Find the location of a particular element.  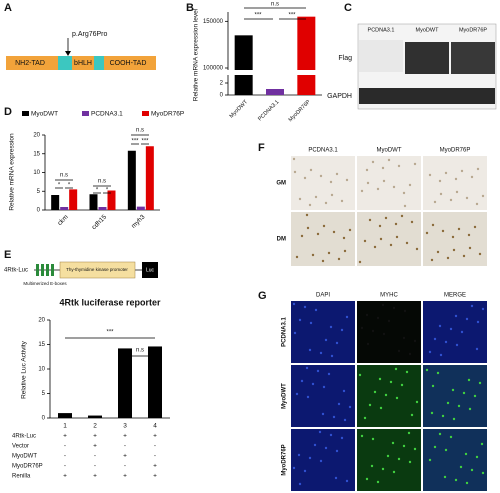

legend-swatch is located at coordinates (145, 113).